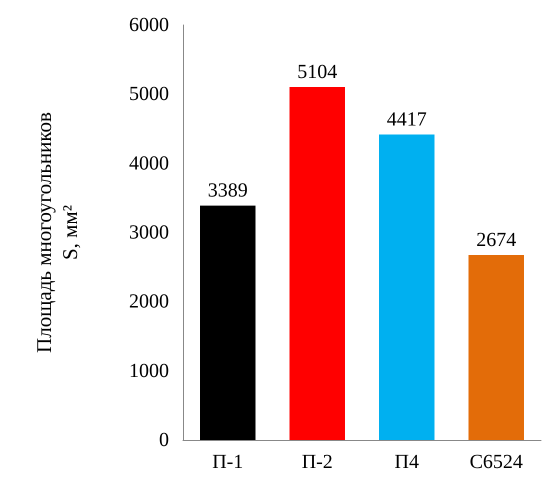 The height and width of the screenshot is (487, 549). What do you see at coordinates (406, 119) in the screenshot?
I see `data-label: 4417` at bounding box center [406, 119].